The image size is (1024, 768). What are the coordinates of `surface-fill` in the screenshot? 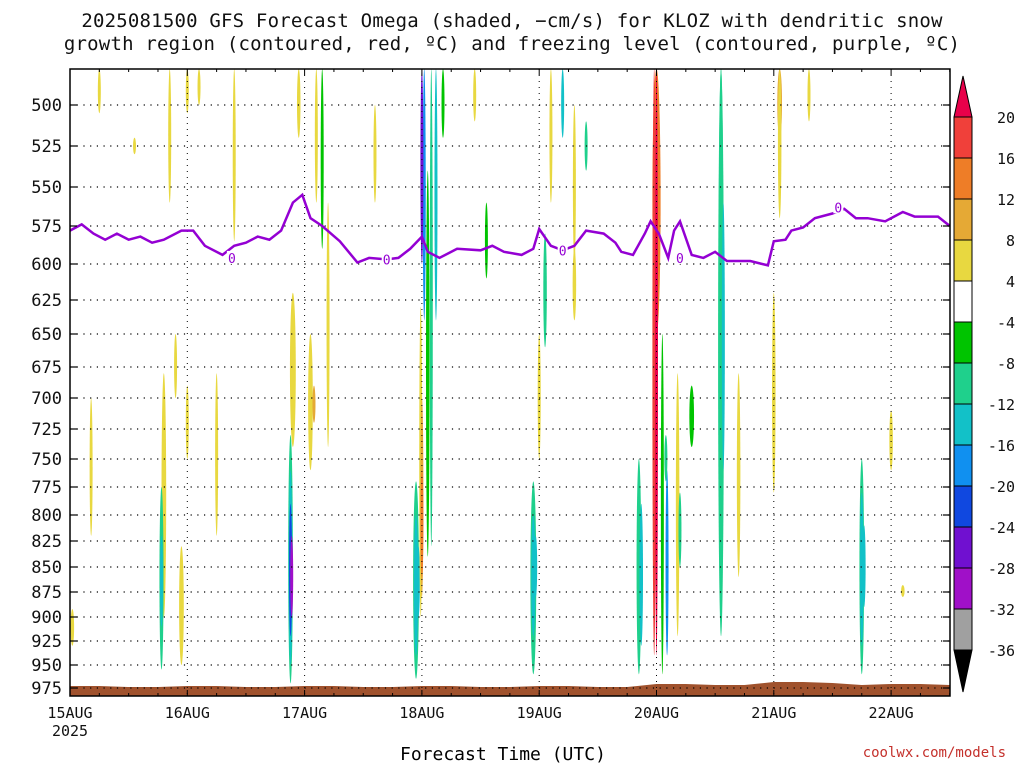 It's located at (510, 689).